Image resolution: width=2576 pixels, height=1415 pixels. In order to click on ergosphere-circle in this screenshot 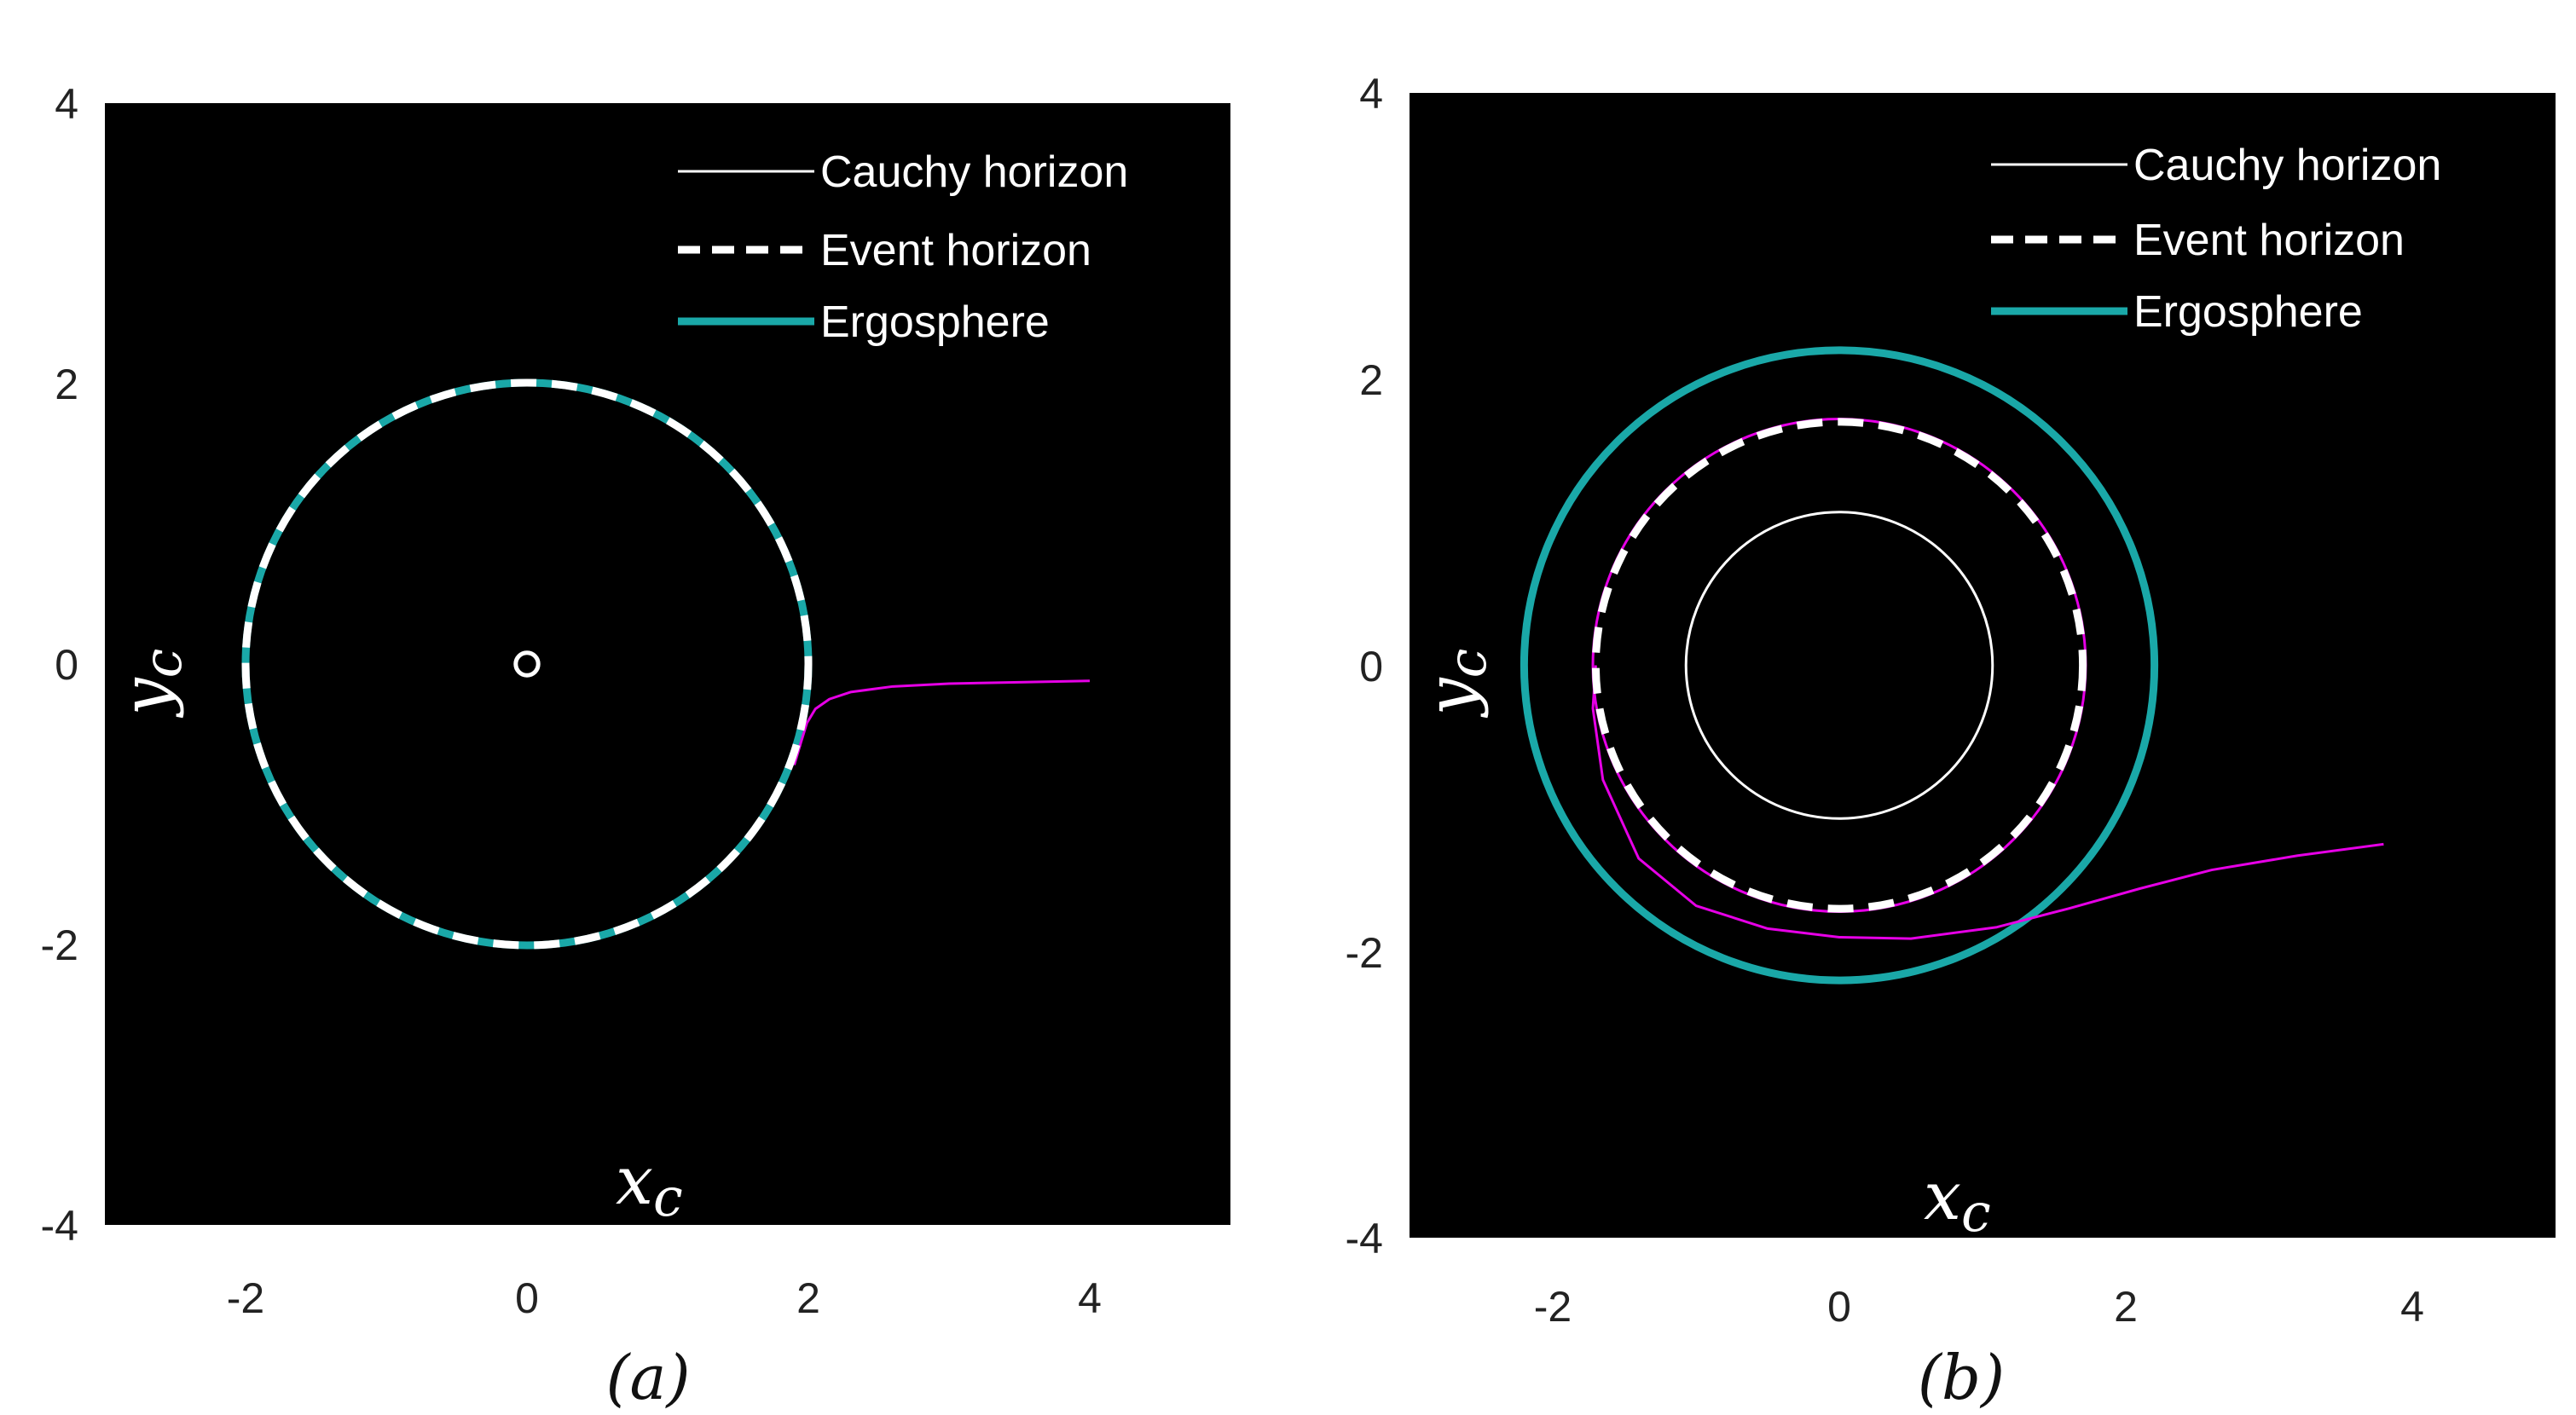, I will do `click(1839, 665)`.